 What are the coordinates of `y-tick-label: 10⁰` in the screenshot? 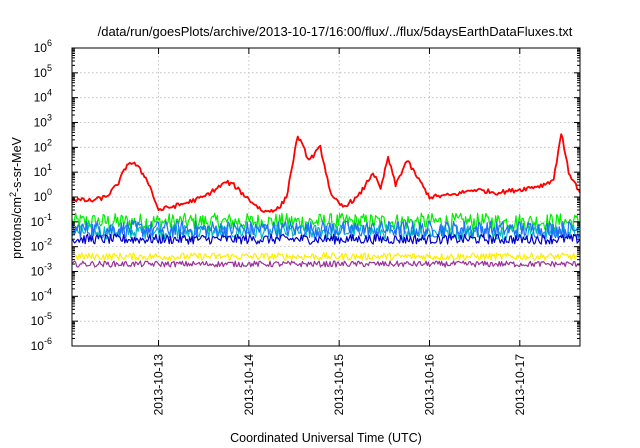 It's located at (43, 195).